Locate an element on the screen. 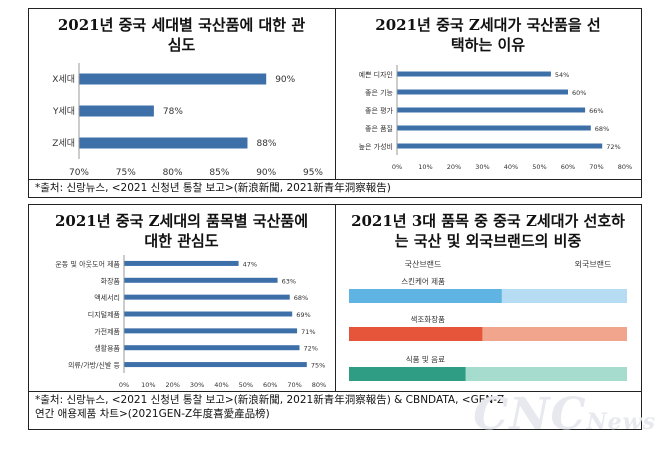 Image resolution: width=666 pixels, height=450 pixels. category-label: 예쁜 디자인 is located at coordinates (376, 74).